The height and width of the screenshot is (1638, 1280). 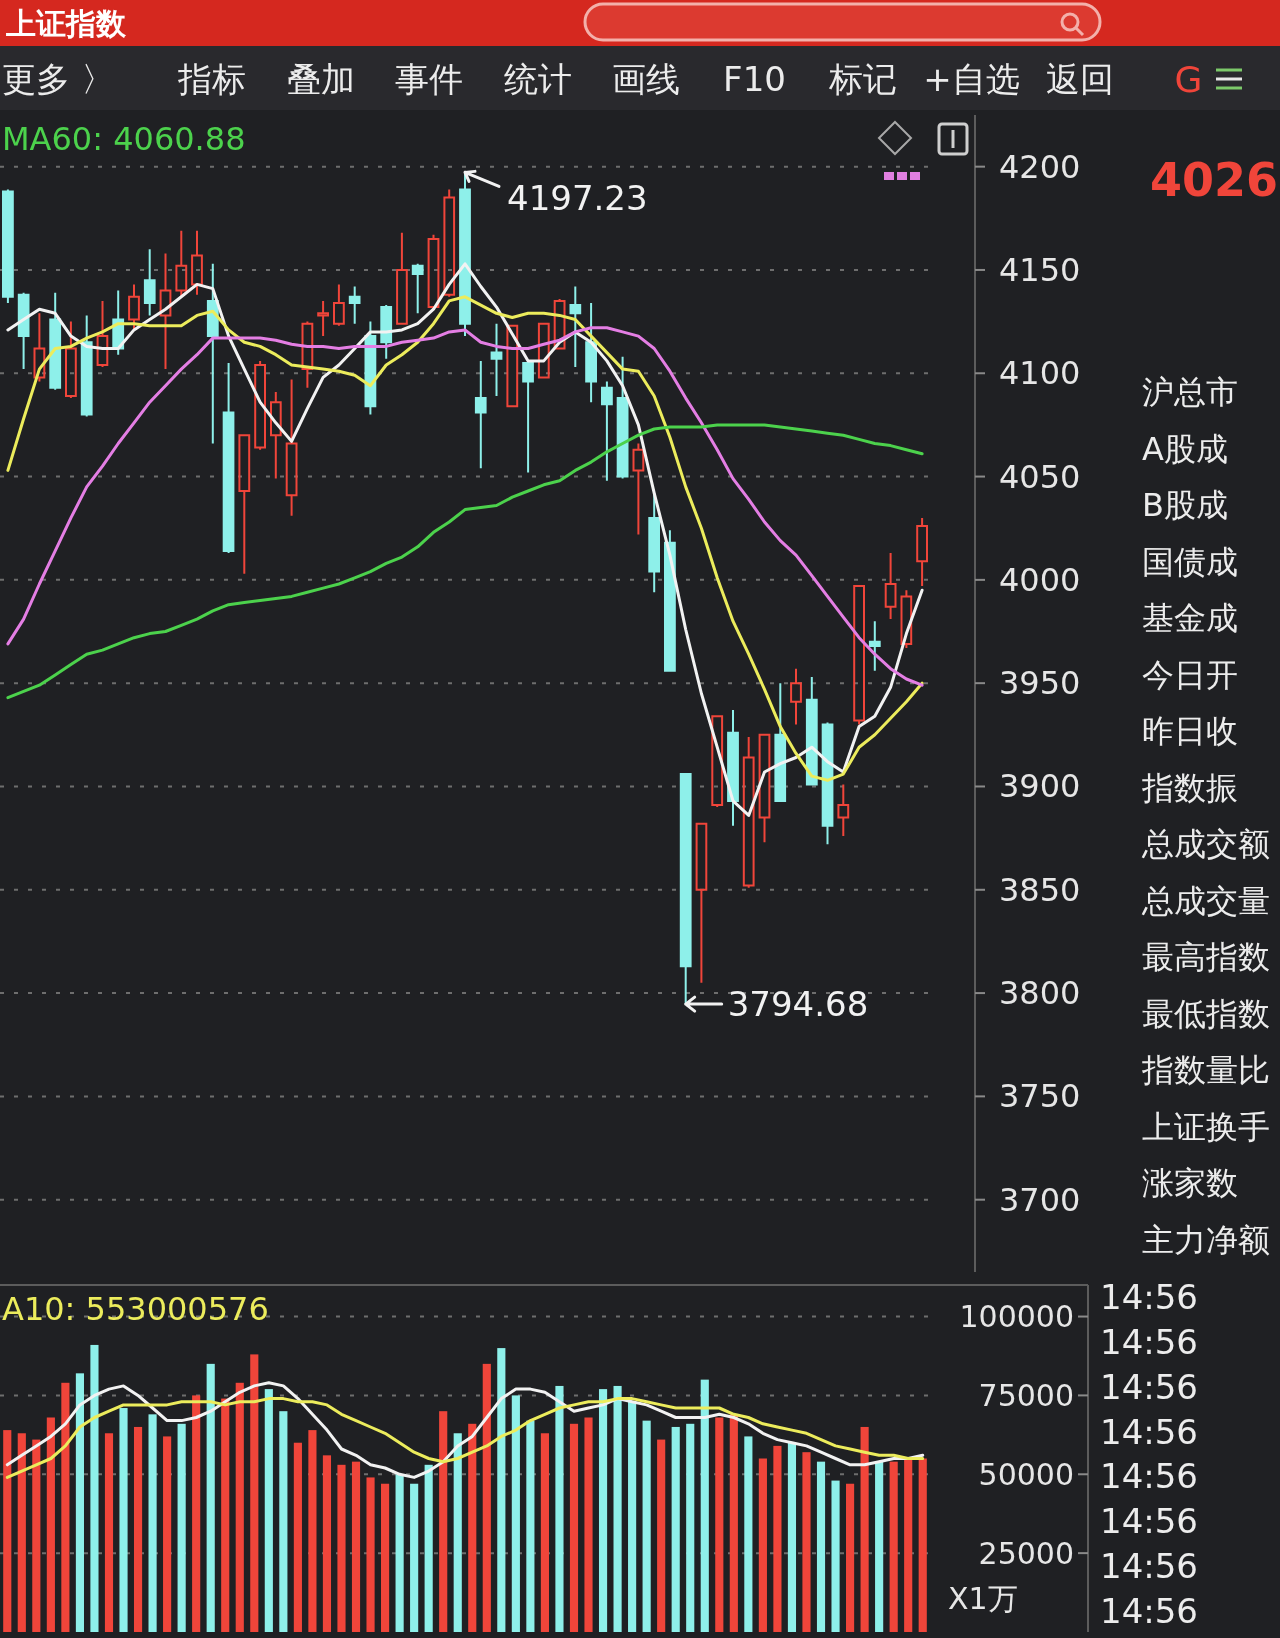 What do you see at coordinates (124, 139) in the screenshot?
I see `text: MA60: 4060.88` at bounding box center [124, 139].